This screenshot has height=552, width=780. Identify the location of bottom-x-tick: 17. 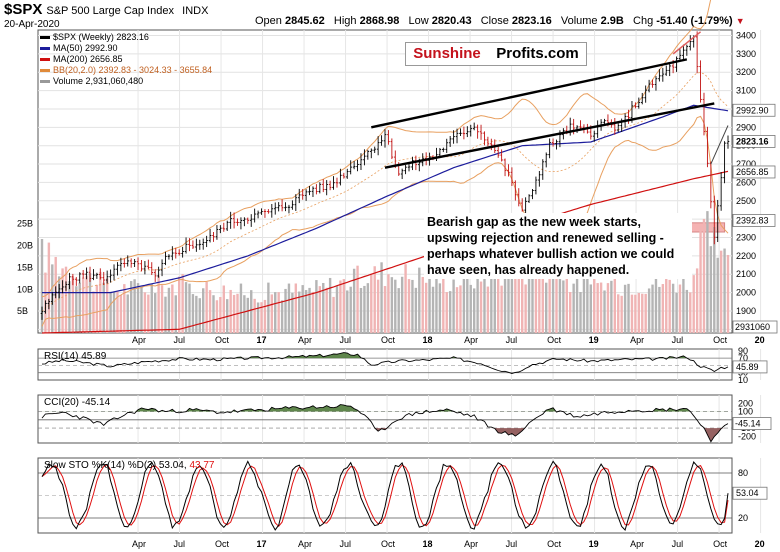
(262, 544).